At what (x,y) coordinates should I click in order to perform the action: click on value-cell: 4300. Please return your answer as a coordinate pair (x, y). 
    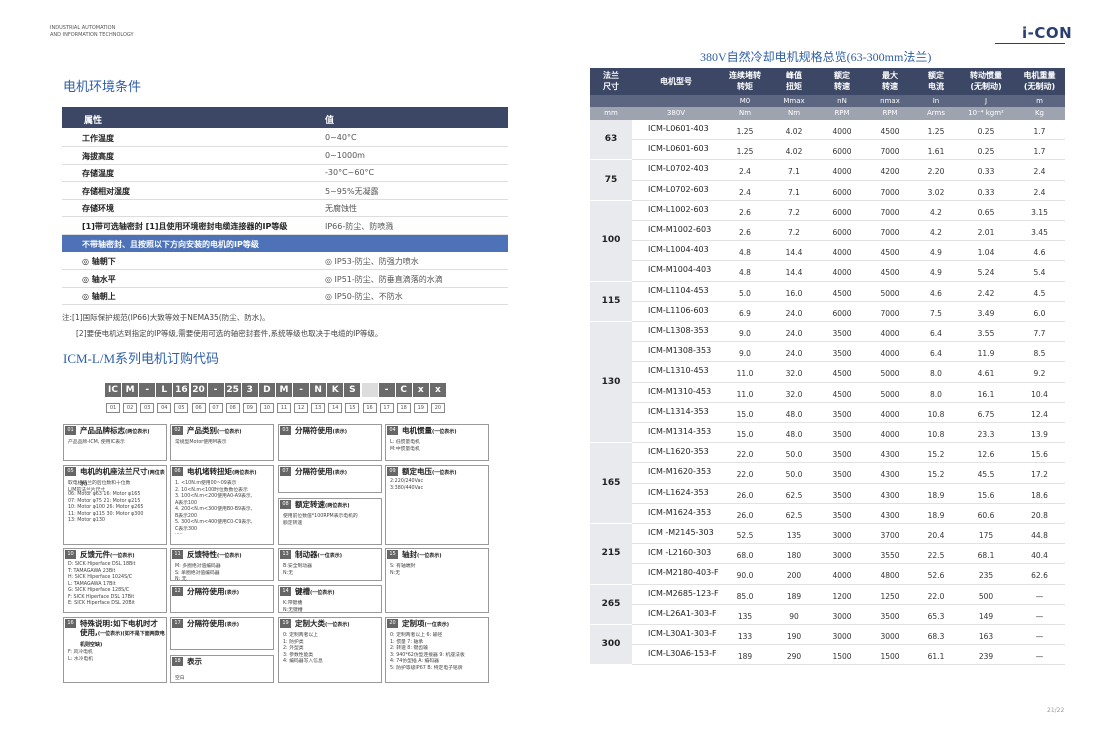
    Looking at the image, I should click on (890, 475).